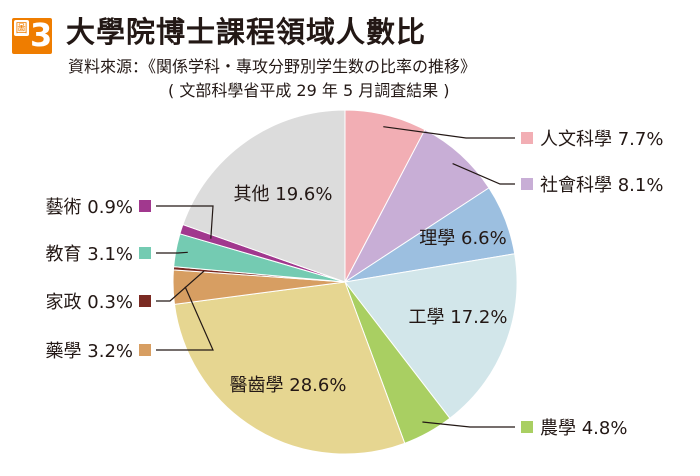 Image resolution: width=700 pixels, height=476 pixels. I want to click on slice-label-1: 人文科學 7.7%, so click(601, 139).